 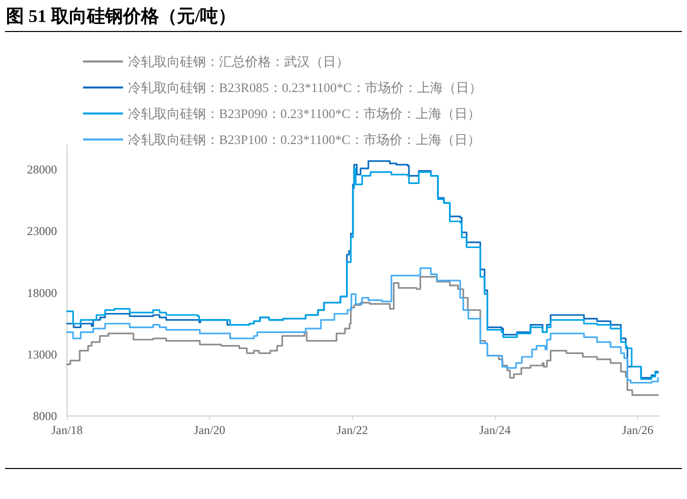 I want to click on x-tick-label: Jan/26, so click(x=638, y=430).